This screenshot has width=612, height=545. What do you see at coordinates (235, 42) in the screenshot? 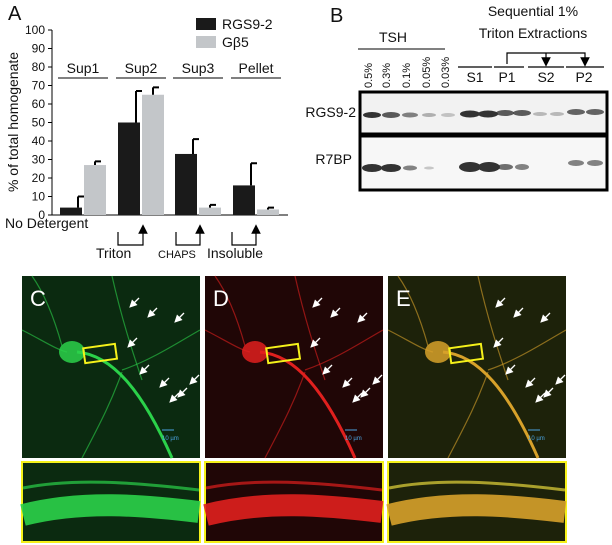
I see `legend-label: Gβ5` at bounding box center [235, 42].